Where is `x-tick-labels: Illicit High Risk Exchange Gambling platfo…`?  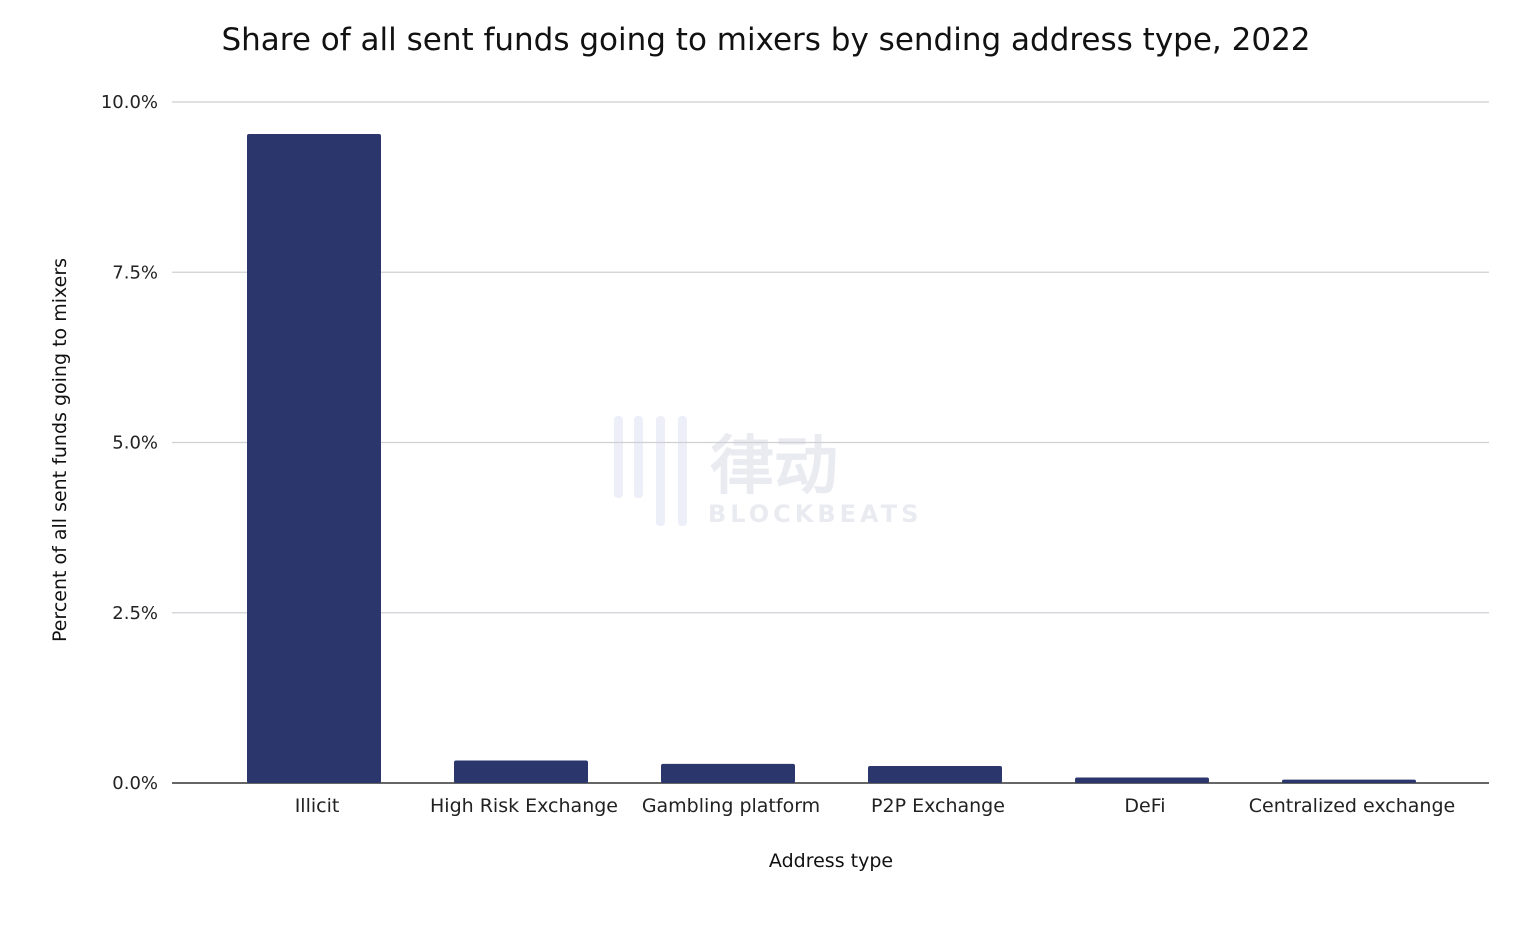
x-tick-labels: Illicit High Risk Exchange Gambling platfo… is located at coordinates (875, 806).